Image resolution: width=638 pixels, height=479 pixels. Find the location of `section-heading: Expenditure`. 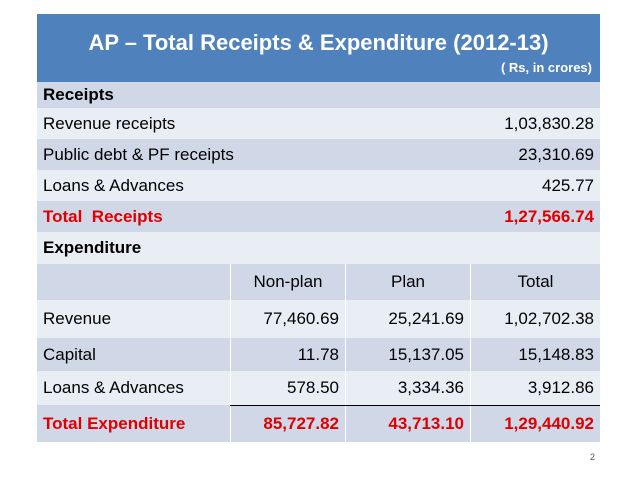

section-heading: Expenditure is located at coordinates (318, 248).